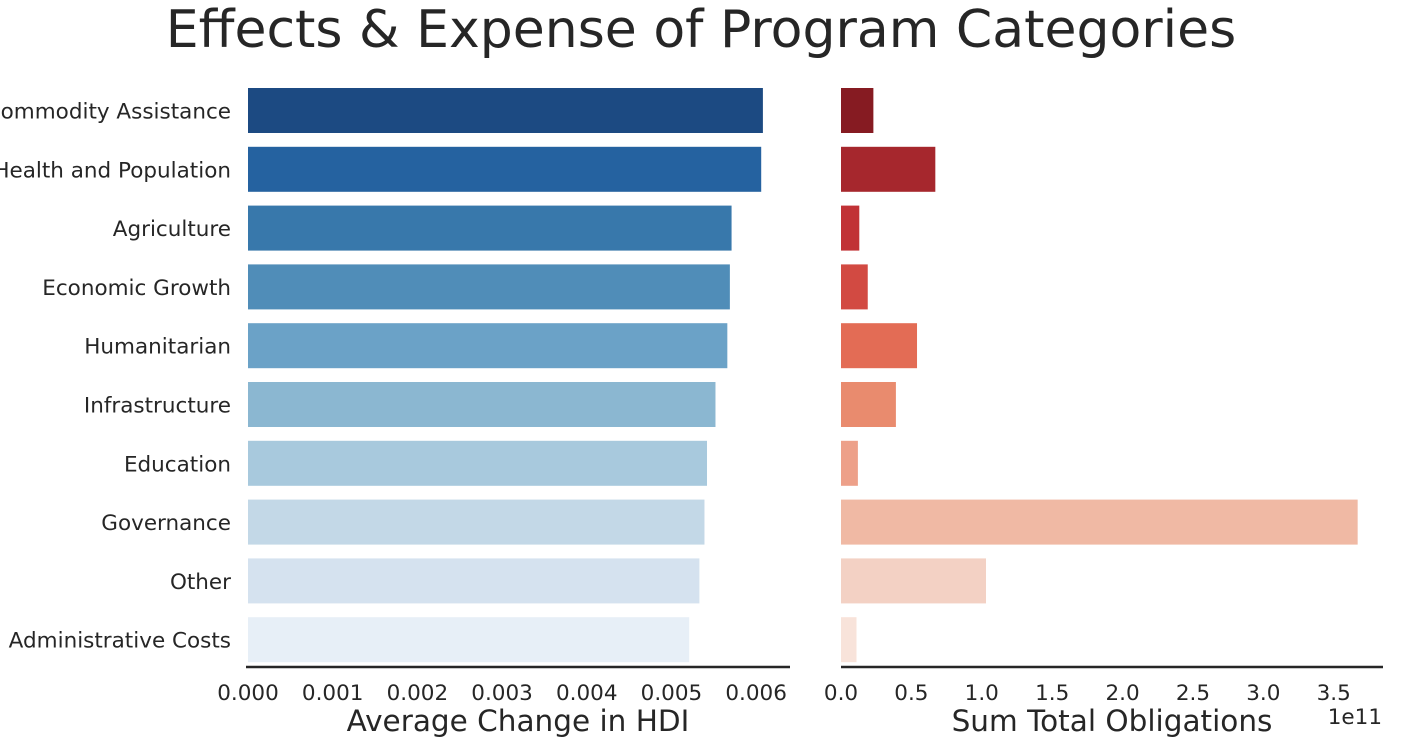 The width and height of the screenshot is (1402, 744). What do you see at coordinates (476, 522) in the screenshot?
I see `bar-hdi-governance` at bounding box center [476, 522].